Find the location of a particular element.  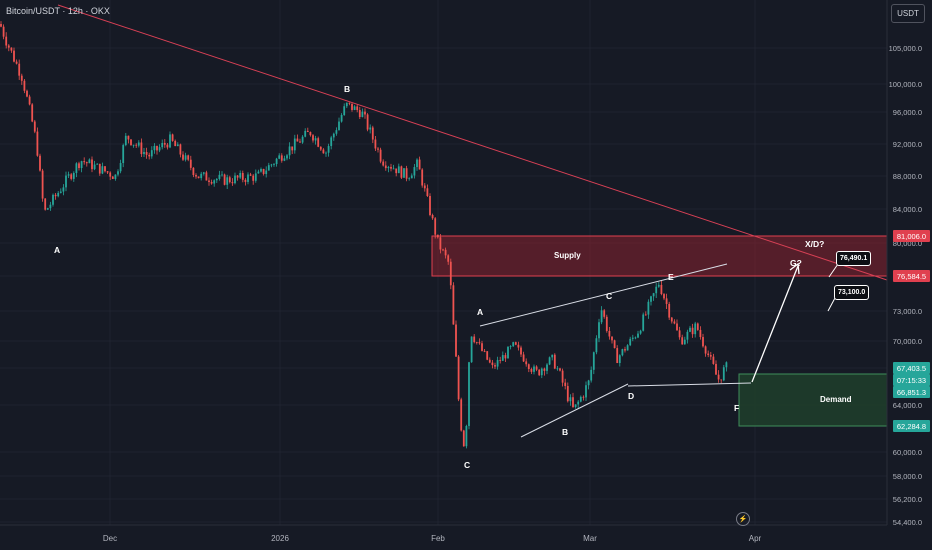

arrow-head-icon is located at coordinates (794, 268).